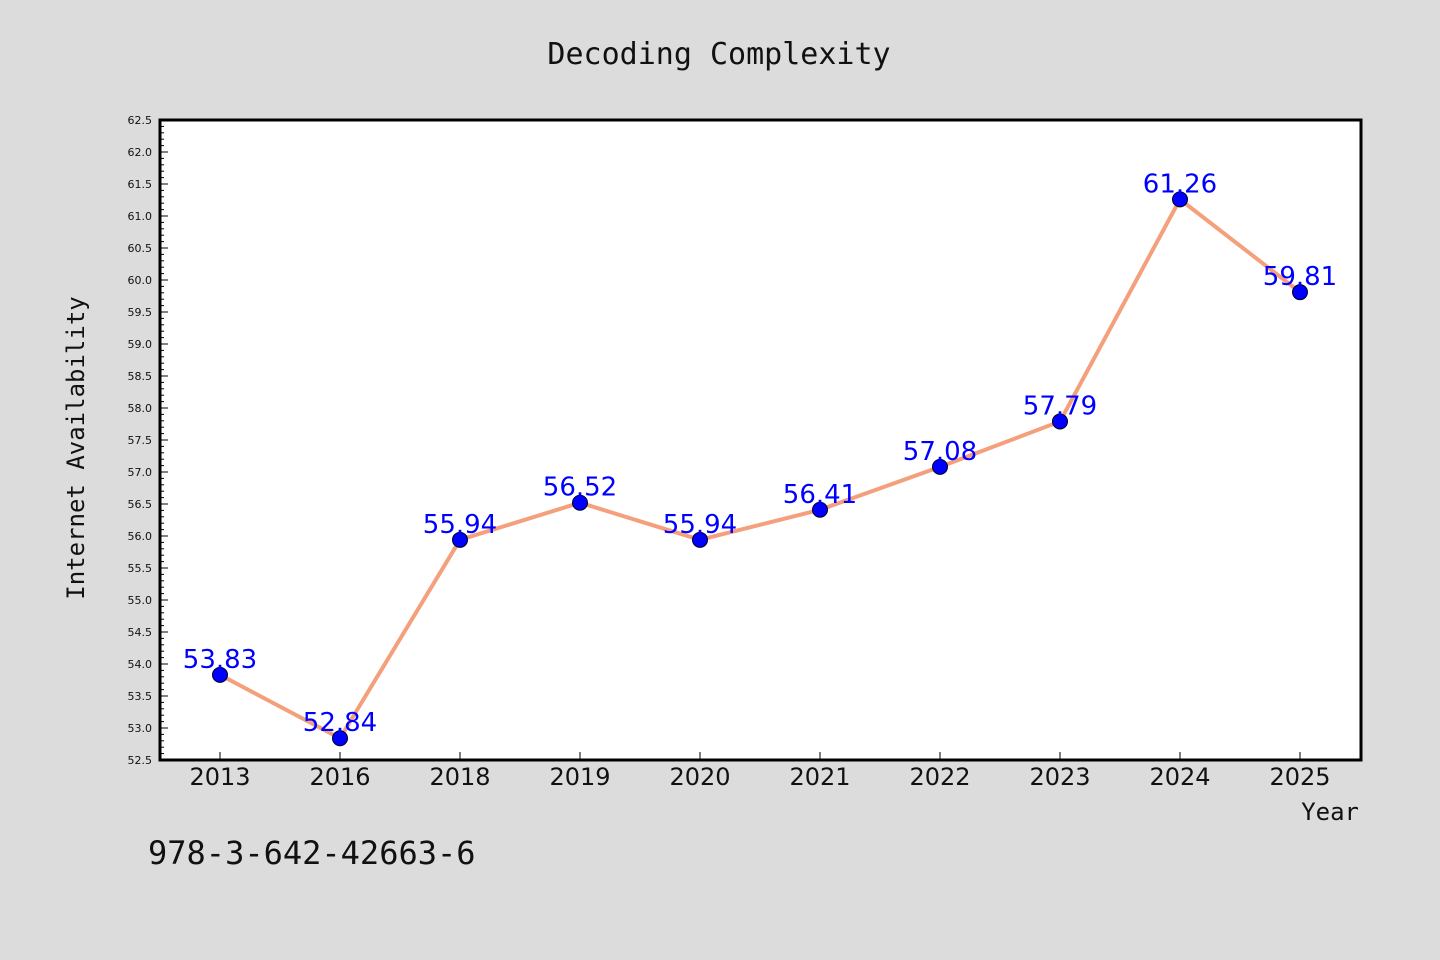 Image resolution: width=1440 pixels, height=960 pixels. I want to click on y-axis-label: Internet Availability, so click(76, 447).